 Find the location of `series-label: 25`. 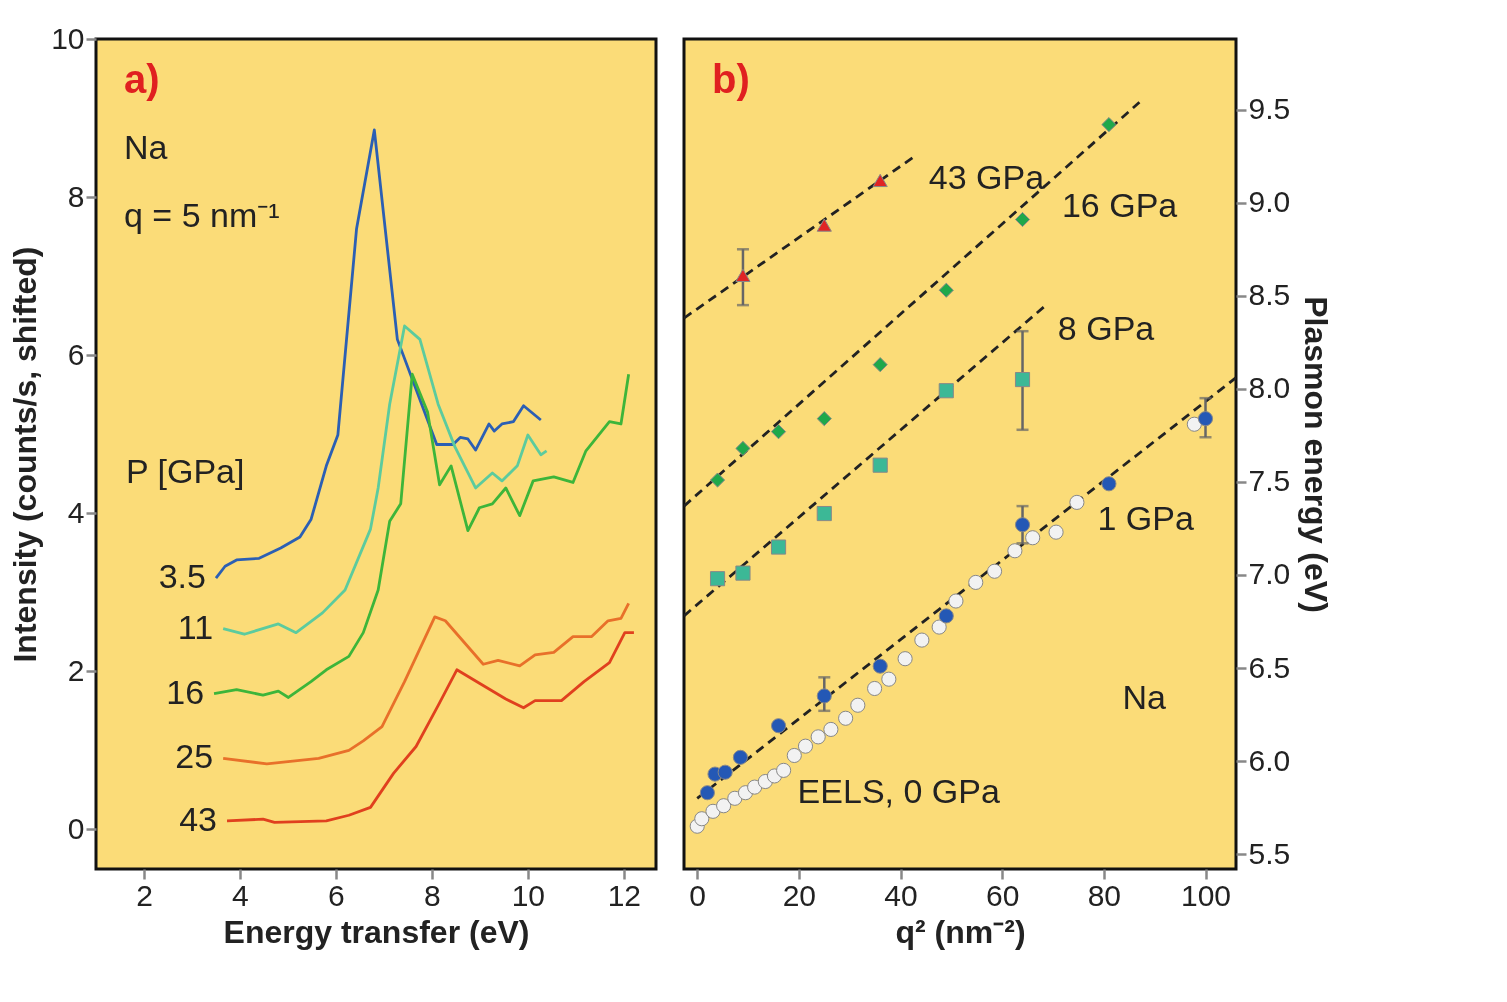

series-label: 25 is located at coordinates (194, 756).